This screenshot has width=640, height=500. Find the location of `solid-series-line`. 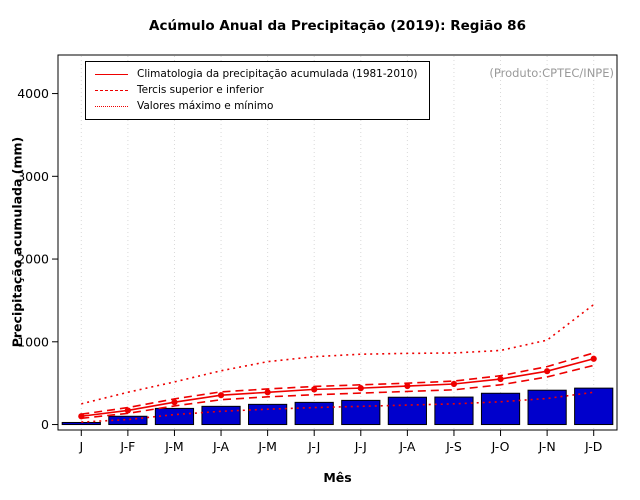

solid-series-line is located at coordinates (337, 387).